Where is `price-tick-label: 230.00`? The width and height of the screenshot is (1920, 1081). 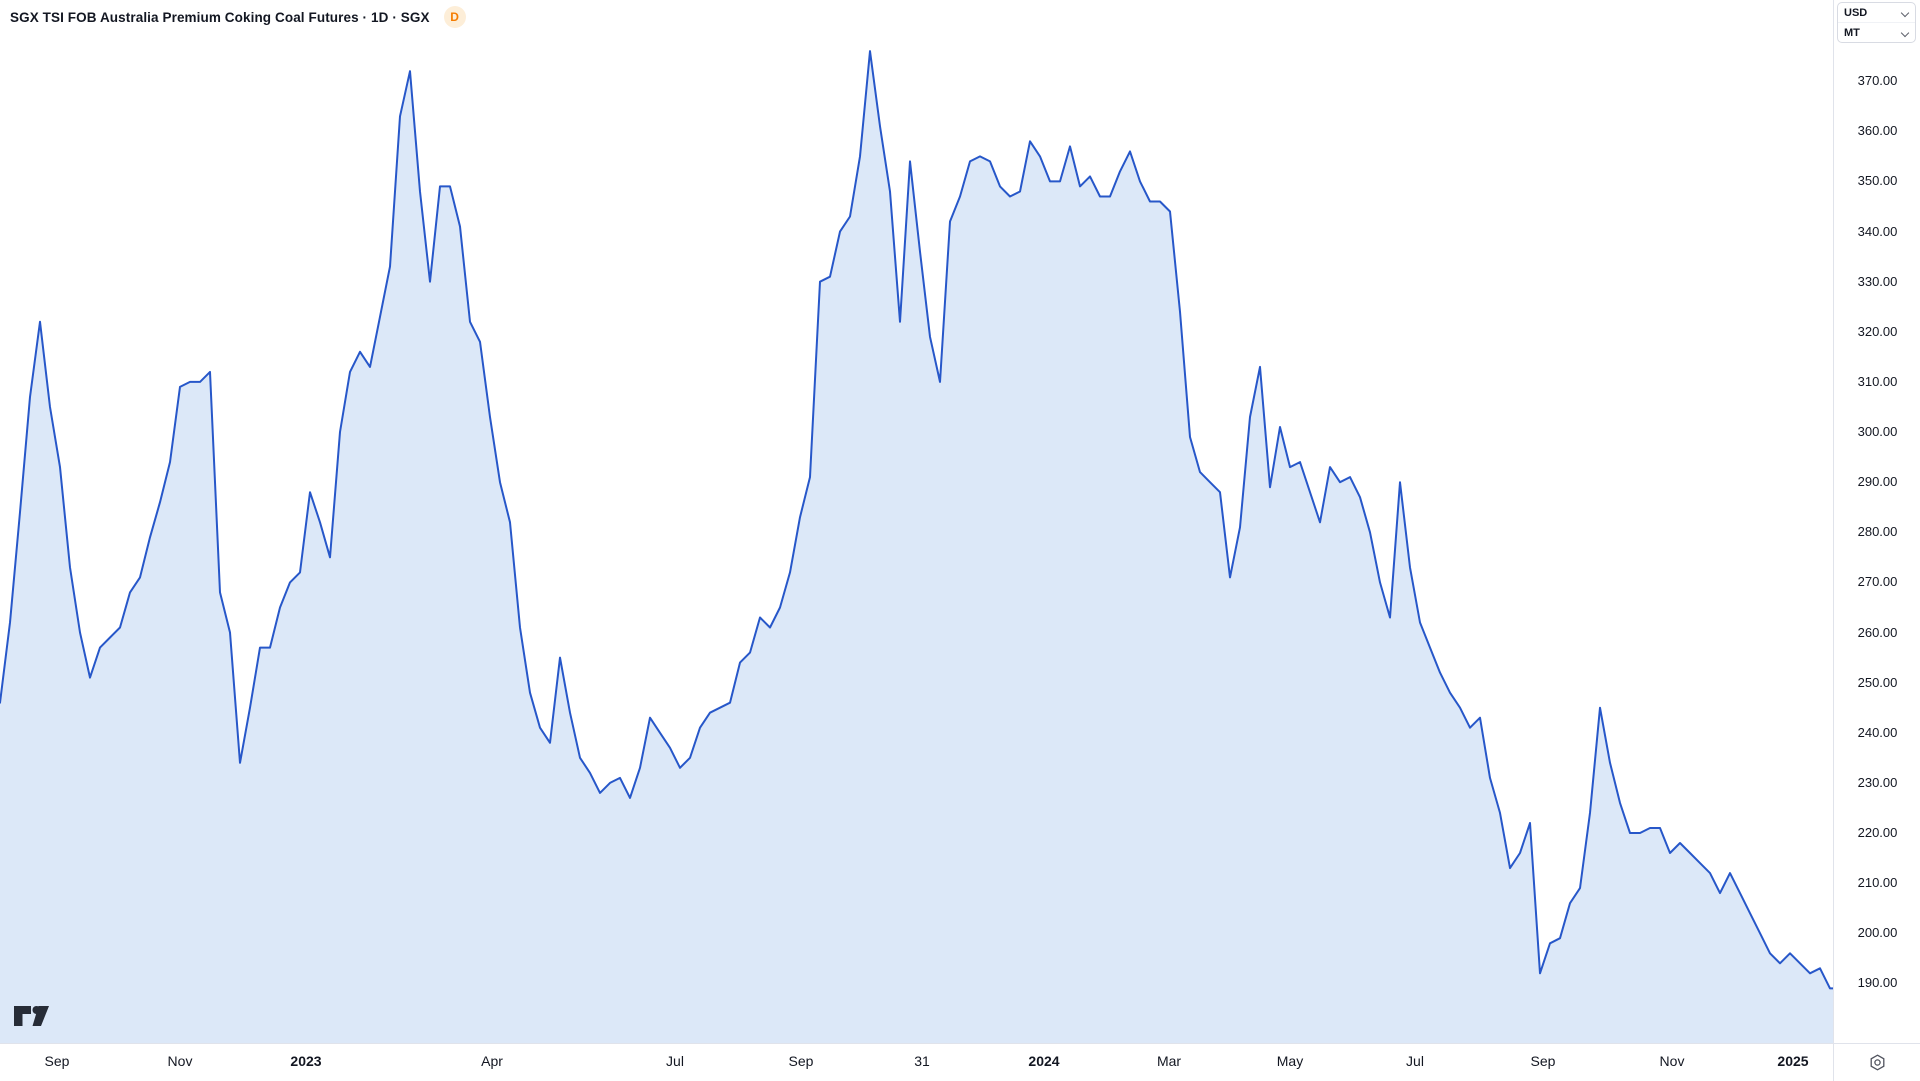 price-tick-label: 230.00 is located at coordinates (1877, 782).